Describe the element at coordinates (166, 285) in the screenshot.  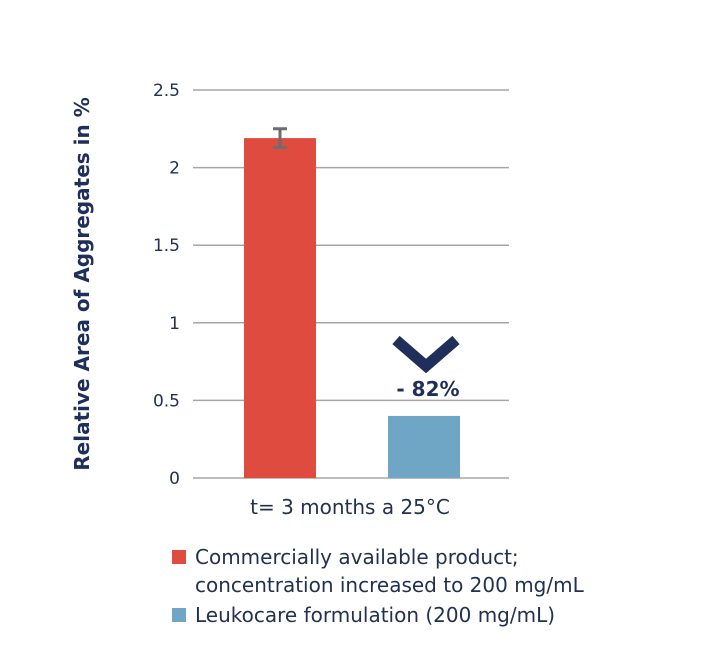
I see `y-axis-ticks: 0 0.5 1 1.5 2 2.5` at that location.